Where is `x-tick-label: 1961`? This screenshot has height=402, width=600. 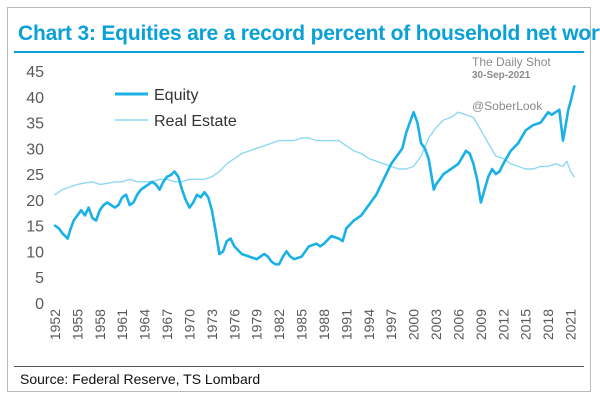
x-tick-label: 1961 is located at coordinates (122, 324).